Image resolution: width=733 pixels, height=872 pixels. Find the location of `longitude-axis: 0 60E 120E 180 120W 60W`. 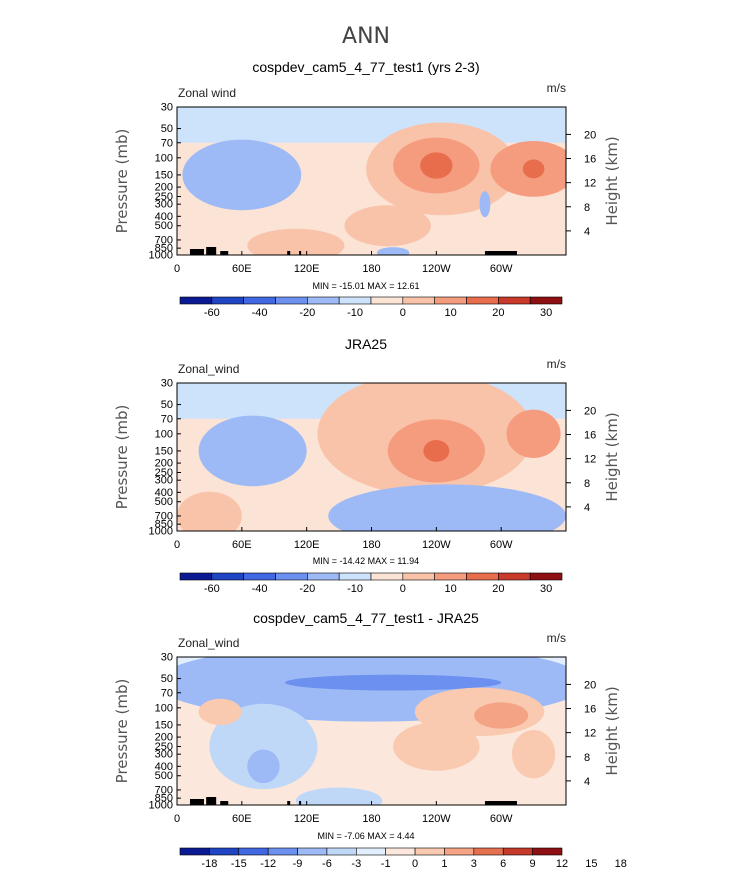

longitude-axis: 0 60E 120E 180 120W 60W is located at coordinates (343, 539).